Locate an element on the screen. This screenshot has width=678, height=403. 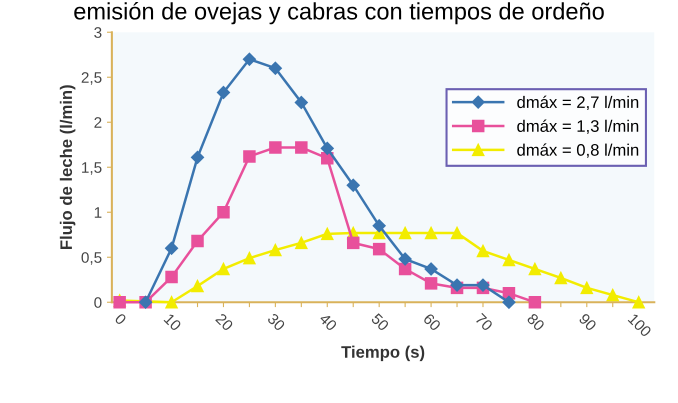
y-tick-label: 0 is located at coordinates (98, 302).